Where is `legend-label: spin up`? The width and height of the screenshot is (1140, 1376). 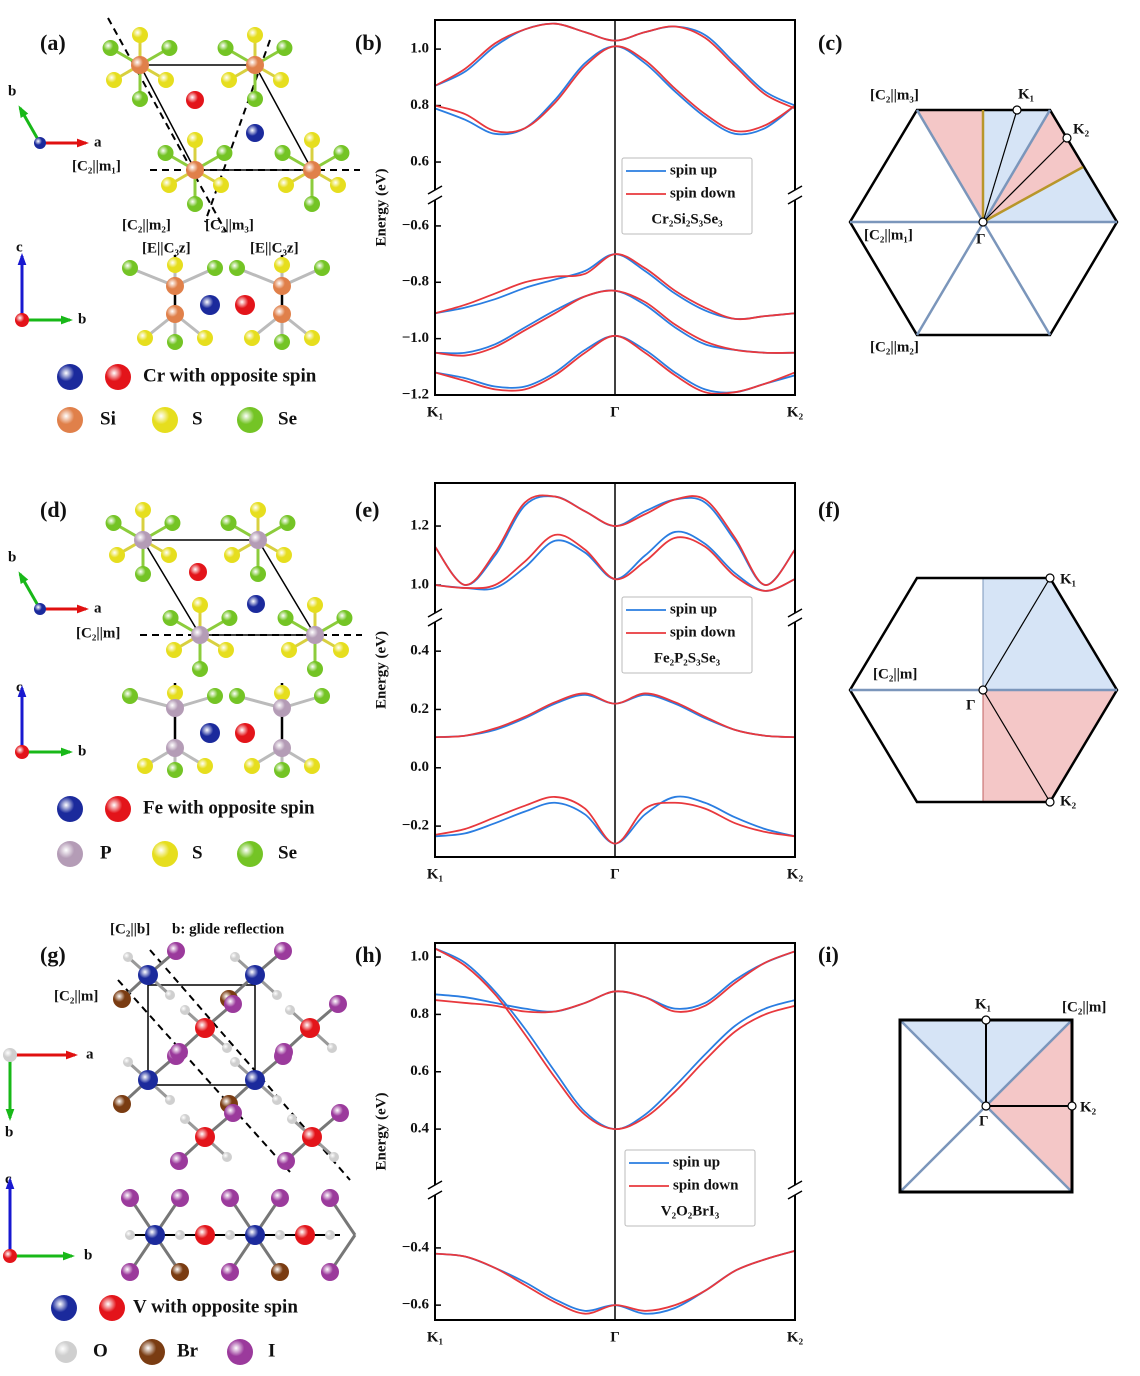
legend-label: spin up is located at coordinates (693, 609).